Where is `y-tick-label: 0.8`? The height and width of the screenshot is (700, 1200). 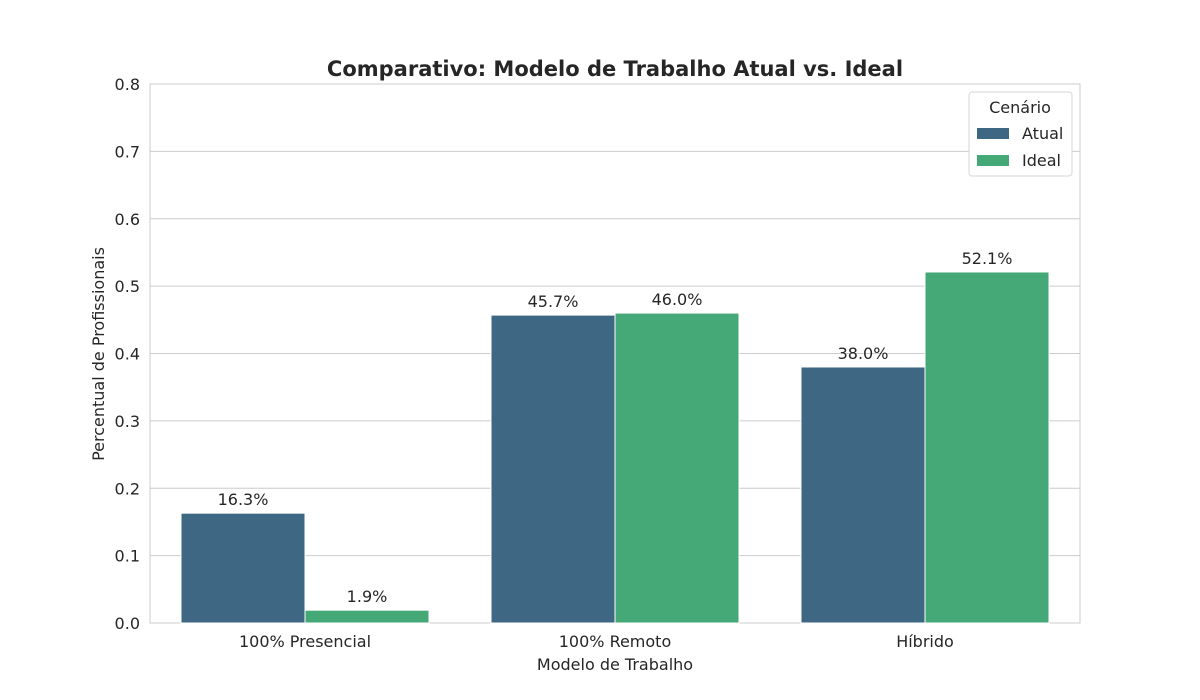 y-tick-label: 0.8 is located at coordinates (127, 84).